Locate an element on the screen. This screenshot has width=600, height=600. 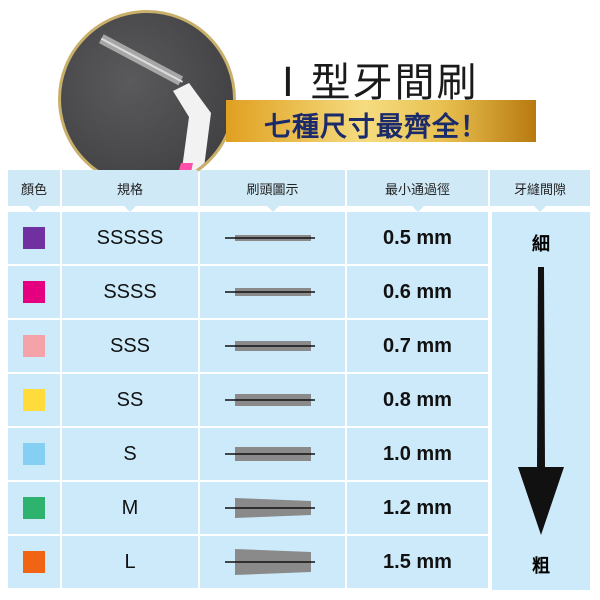
table-row-diameter: 0.7 mm is located at coordinates (417, 346).